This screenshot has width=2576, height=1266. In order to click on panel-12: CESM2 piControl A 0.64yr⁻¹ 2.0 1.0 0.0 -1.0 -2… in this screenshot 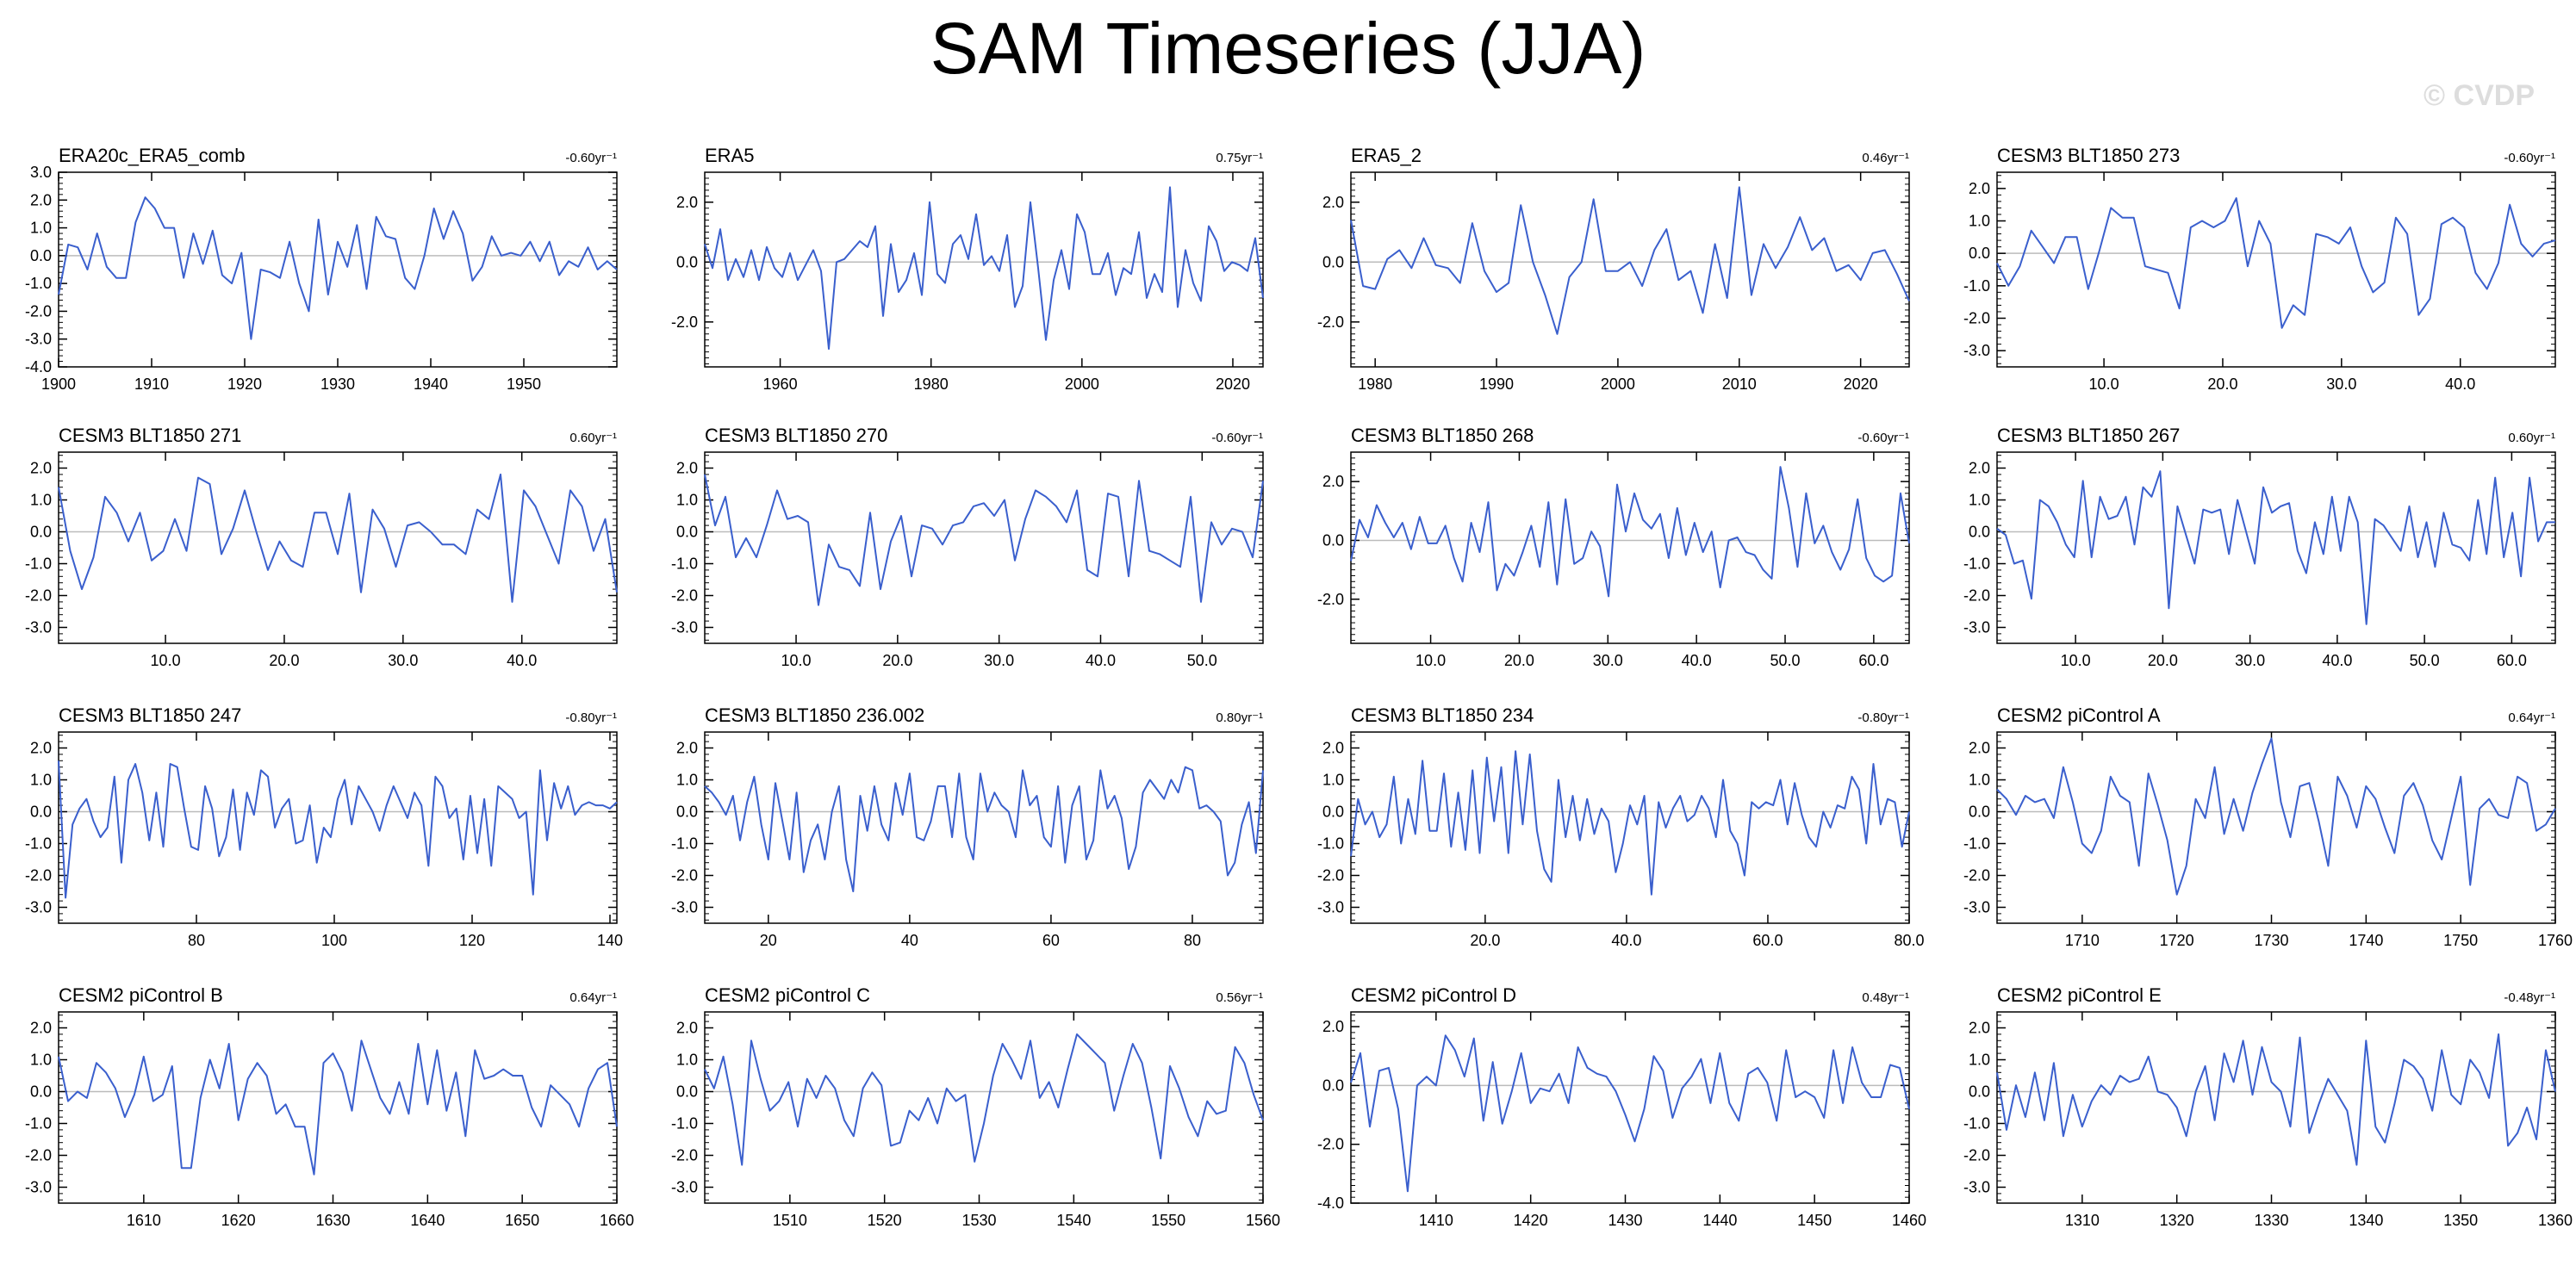, I will do `click(2268, 826)`.